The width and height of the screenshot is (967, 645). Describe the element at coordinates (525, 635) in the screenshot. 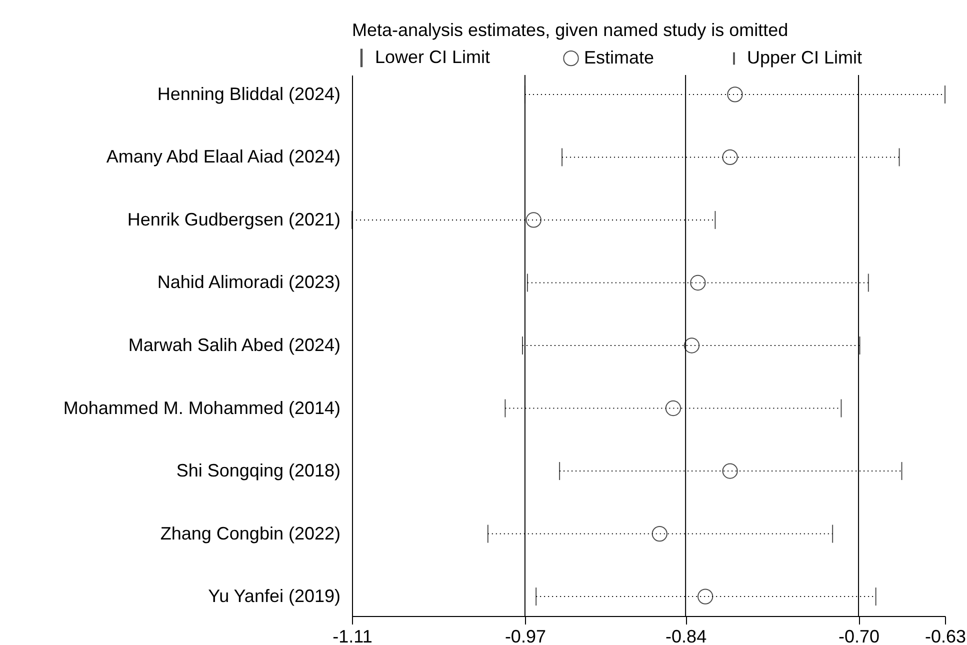

I see `x-tick-label: -0.97` at that location.